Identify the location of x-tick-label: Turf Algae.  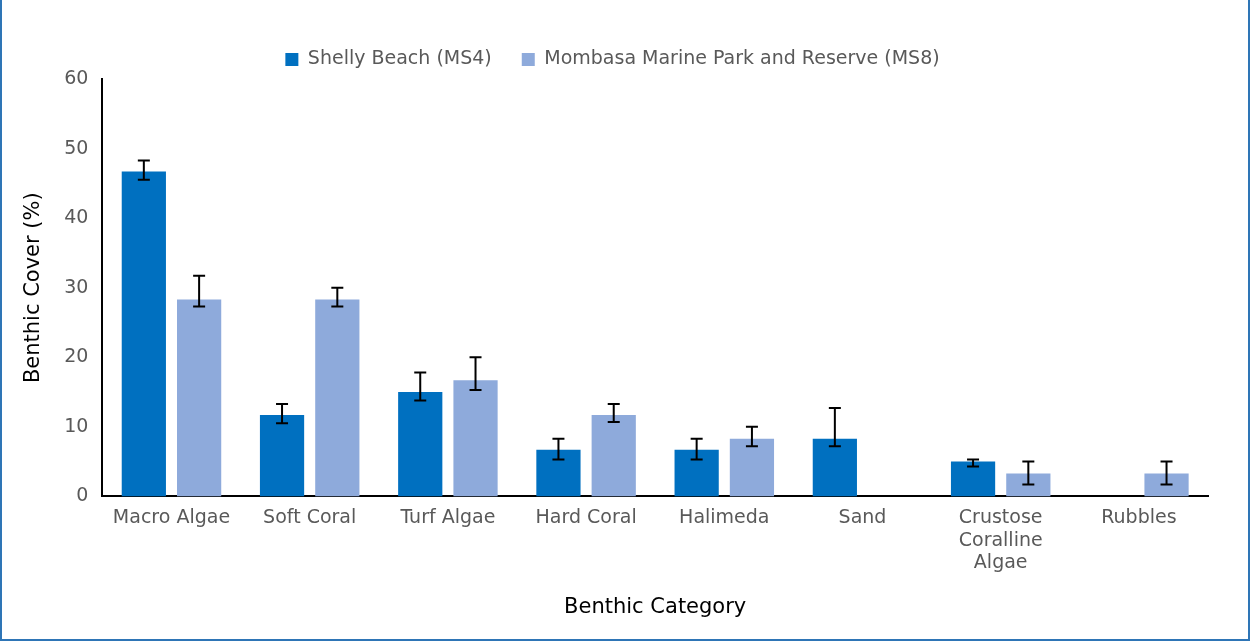
(447, 515).